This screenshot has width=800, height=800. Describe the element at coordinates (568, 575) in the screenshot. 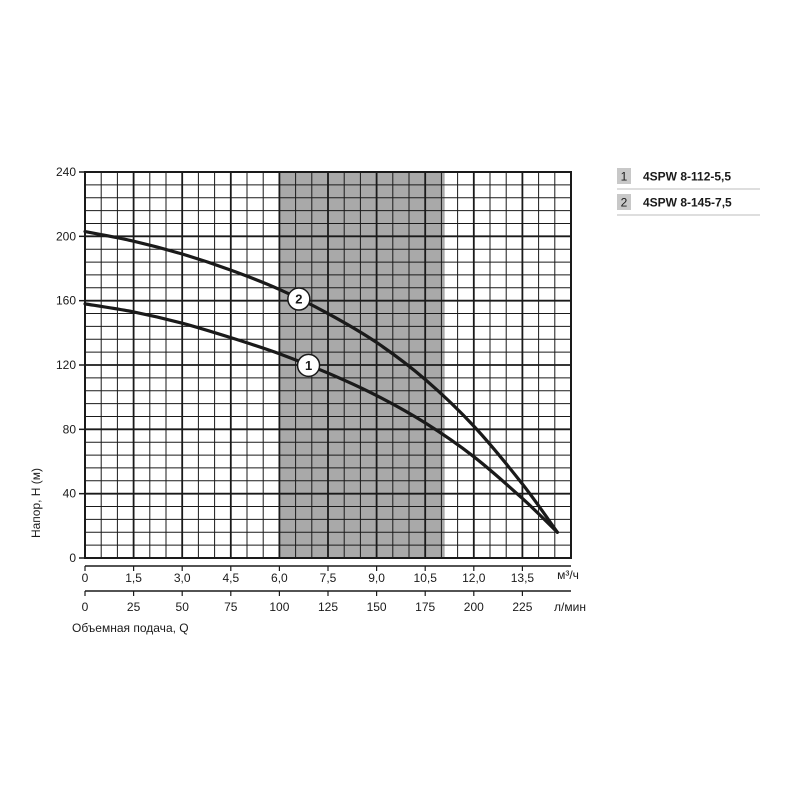

I see `x-unit-m3h: м³/ч` at that location.